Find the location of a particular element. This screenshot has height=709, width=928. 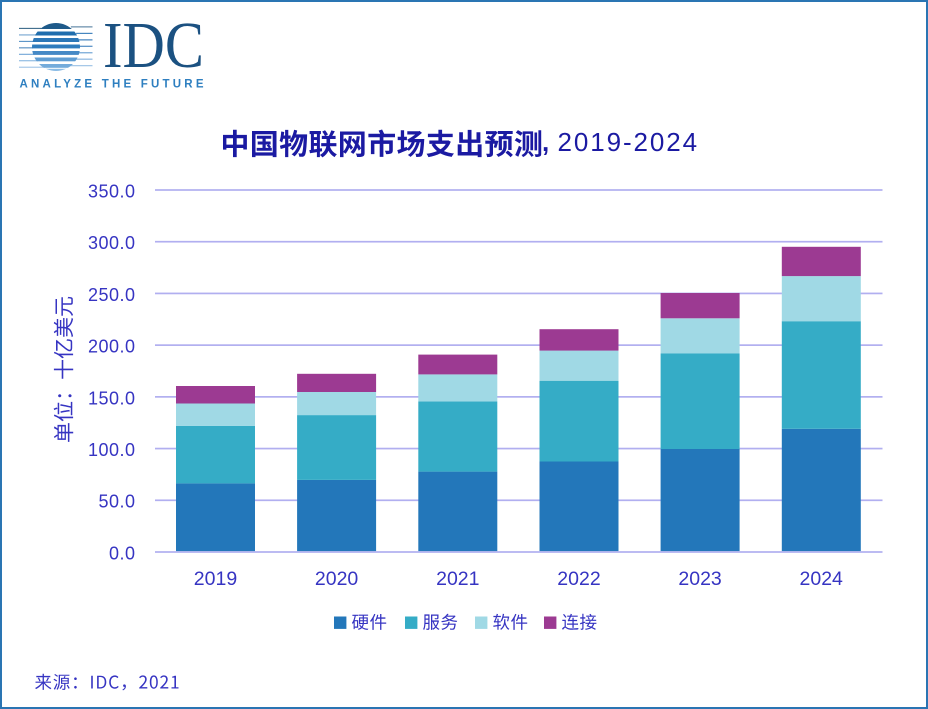

svg-text: 150.0 is located at coordinates (111, 398).